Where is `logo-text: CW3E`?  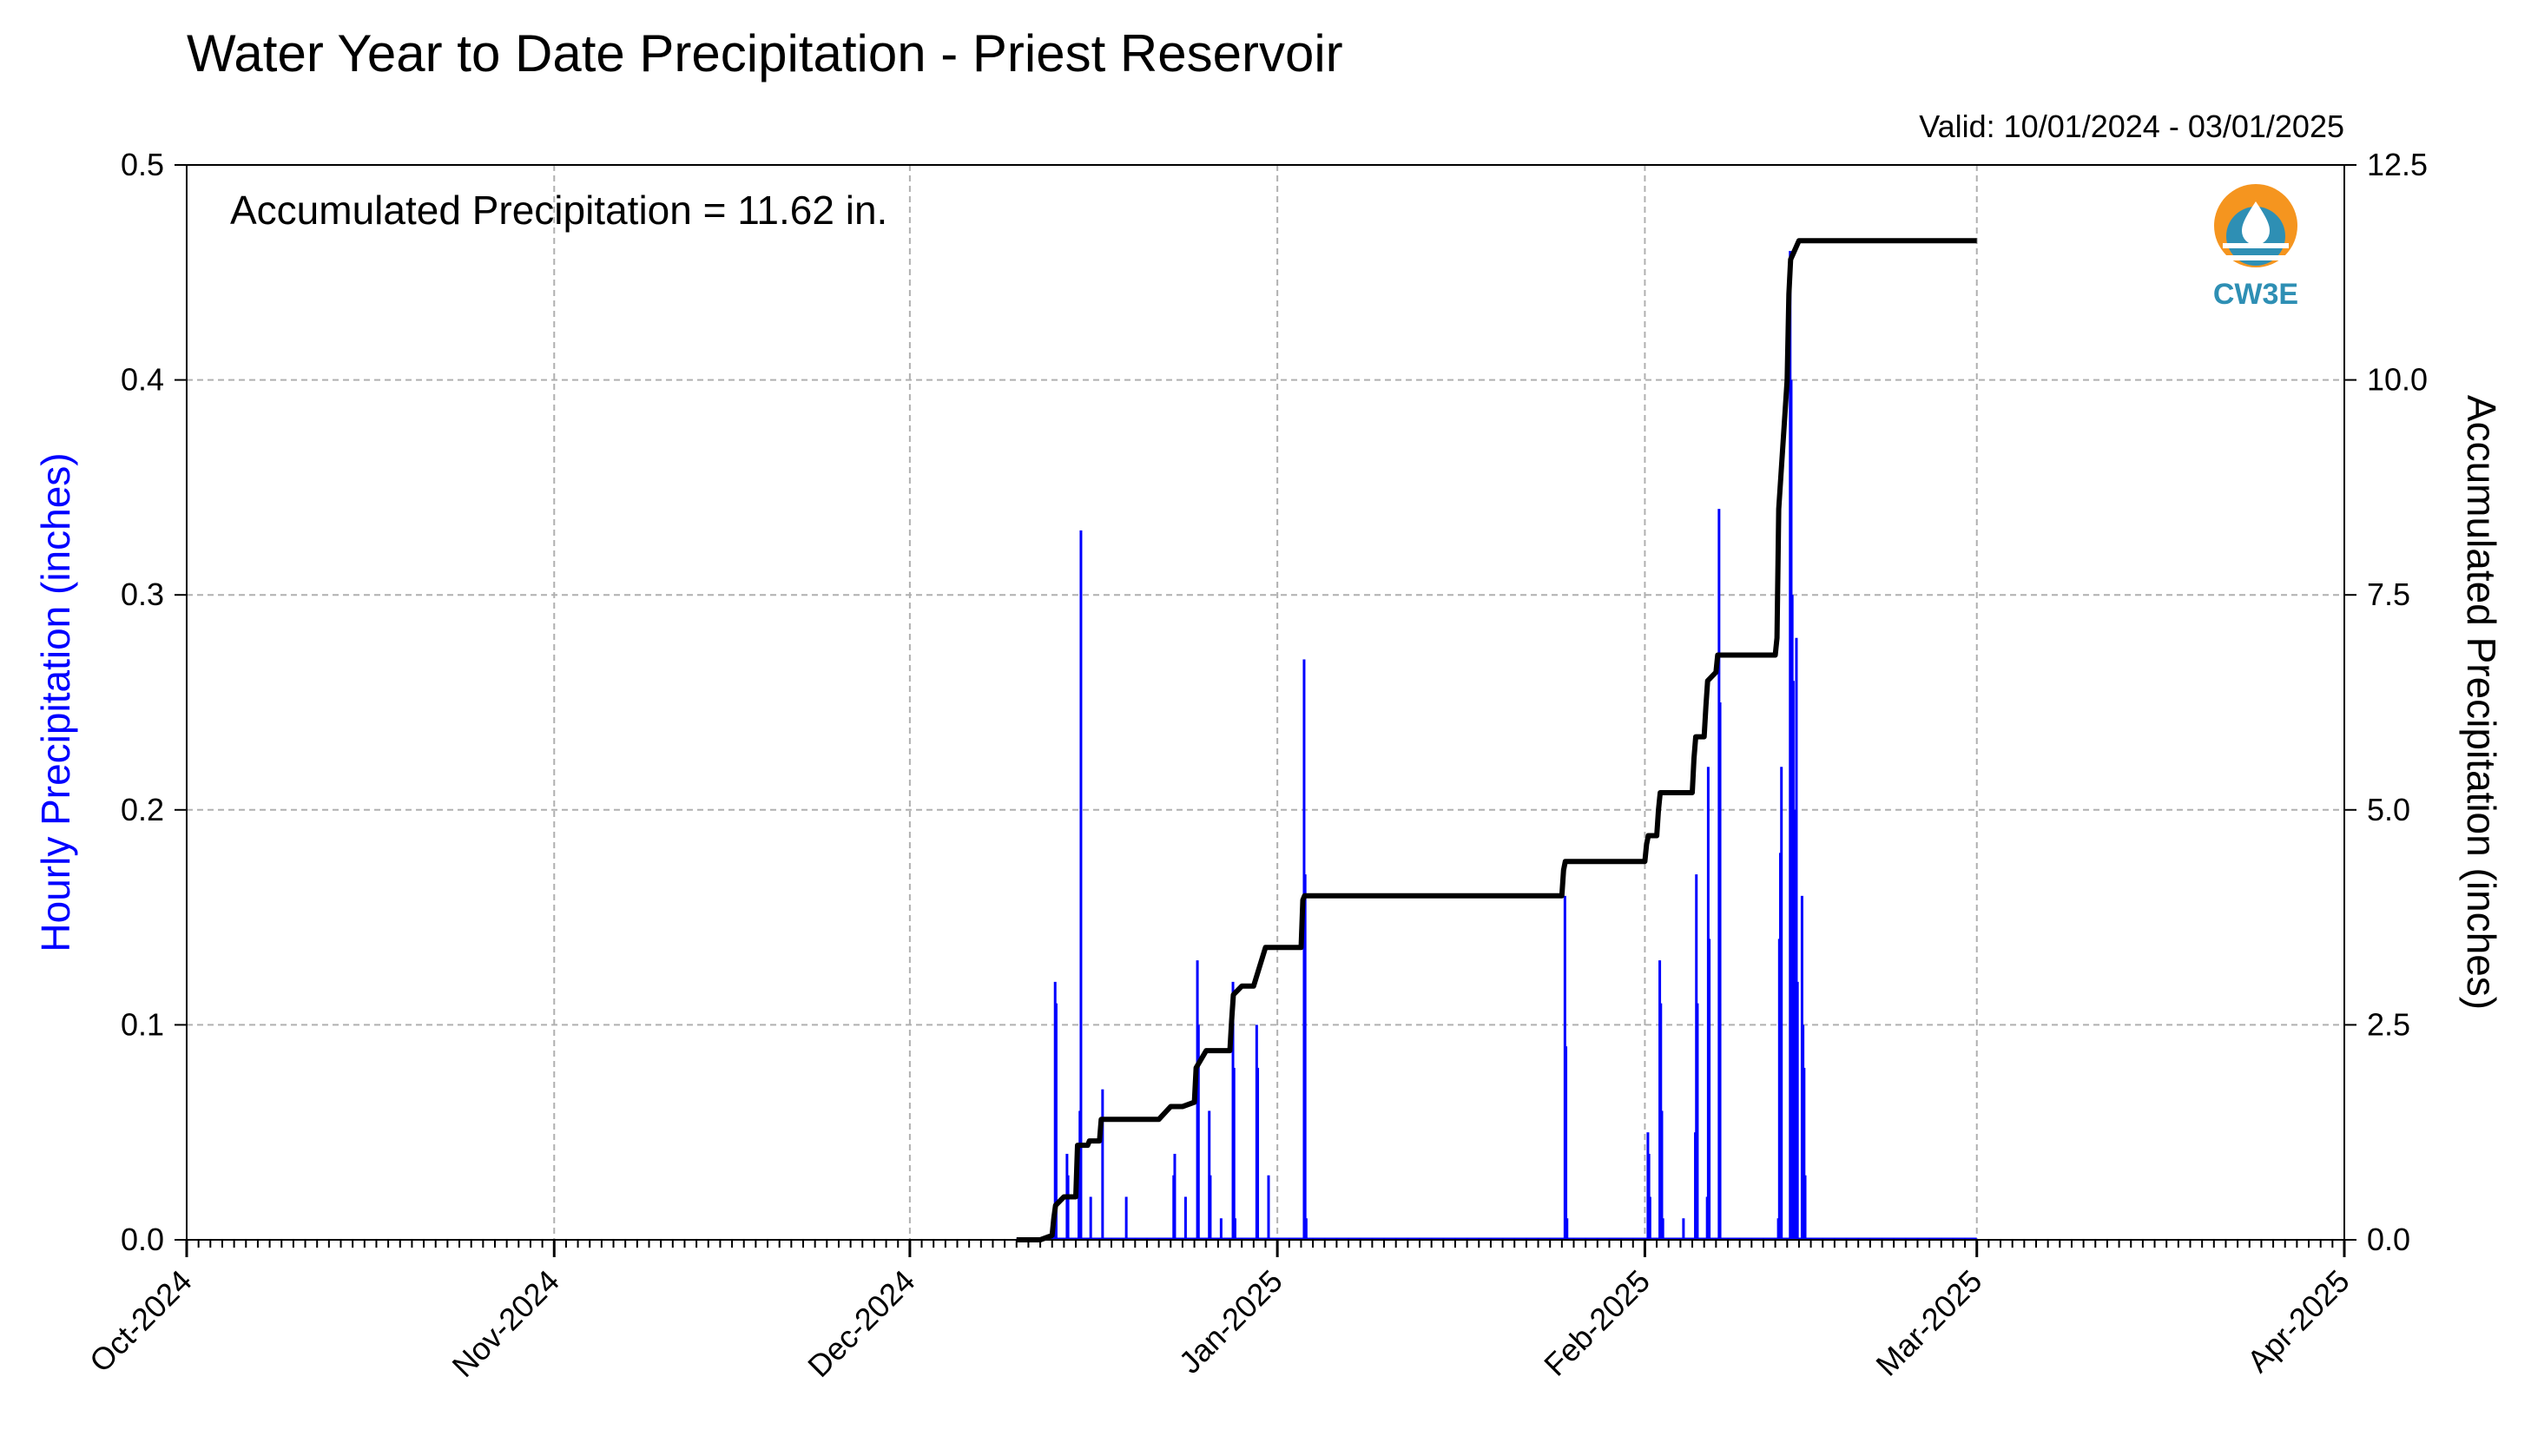 logo-text: CW3E is located at coordinates (2255, 294).